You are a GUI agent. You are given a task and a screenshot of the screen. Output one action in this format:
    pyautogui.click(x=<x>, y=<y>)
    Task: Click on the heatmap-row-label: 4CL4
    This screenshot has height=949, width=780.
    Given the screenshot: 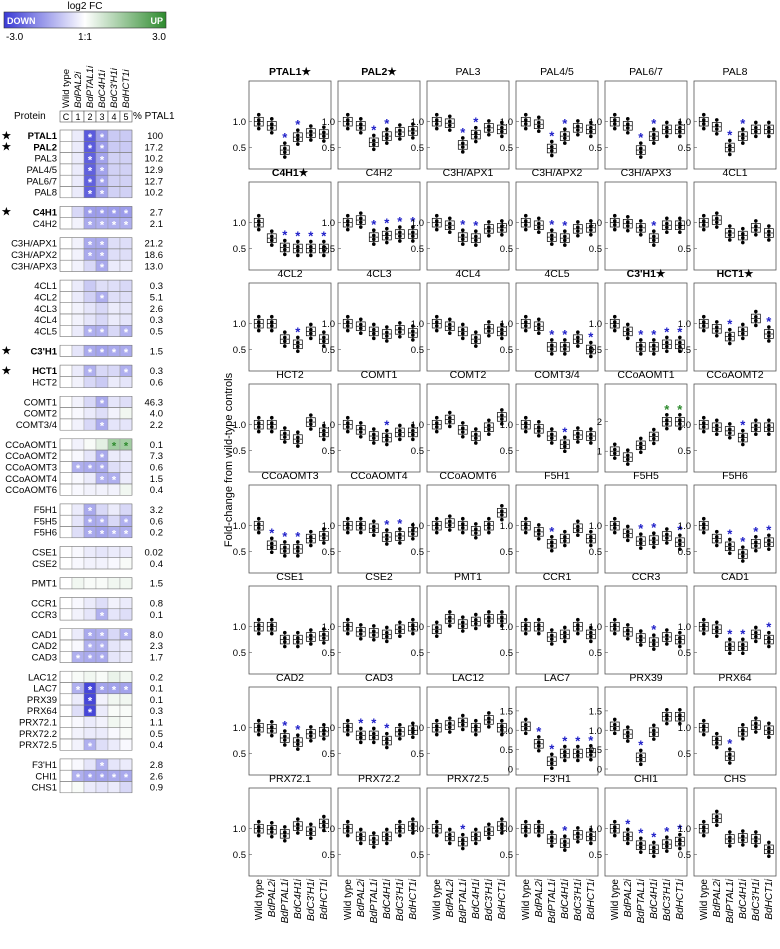 What is the action you would take?
    pyautogui.click(x=45, y=320)
    